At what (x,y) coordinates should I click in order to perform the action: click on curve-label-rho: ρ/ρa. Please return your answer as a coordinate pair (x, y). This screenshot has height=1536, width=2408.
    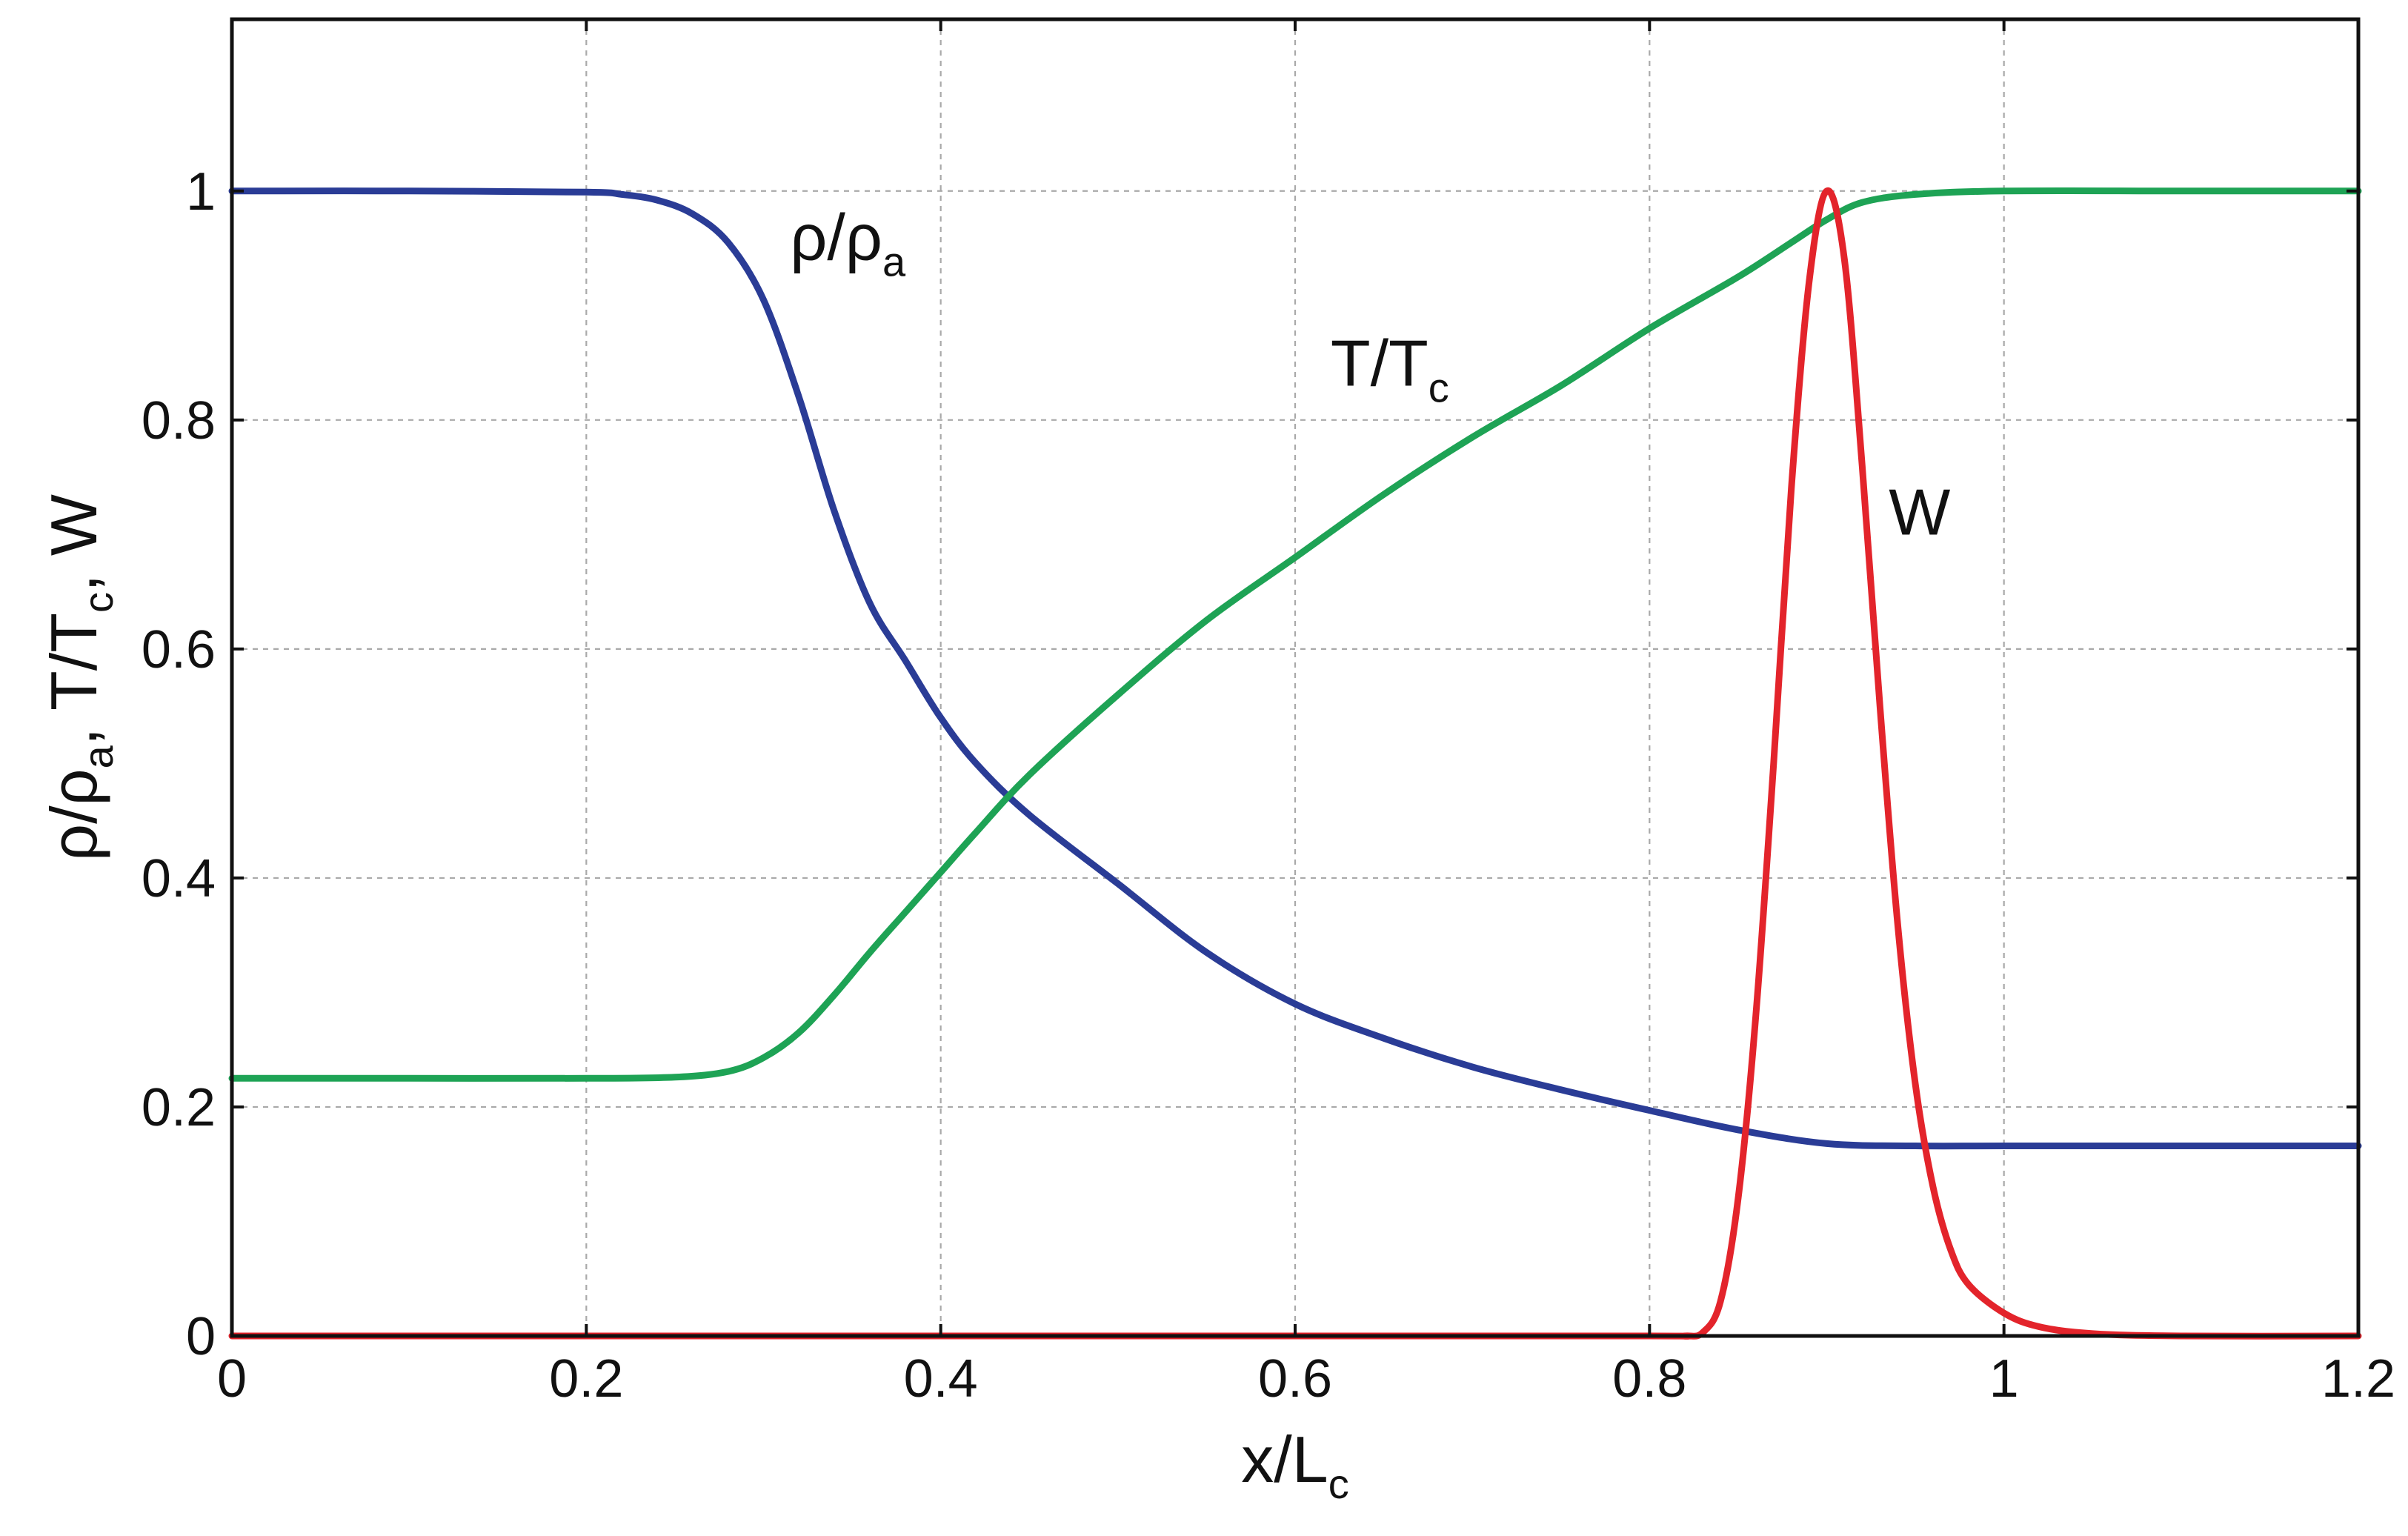
    Looking at the image, I should click on (848, 242).